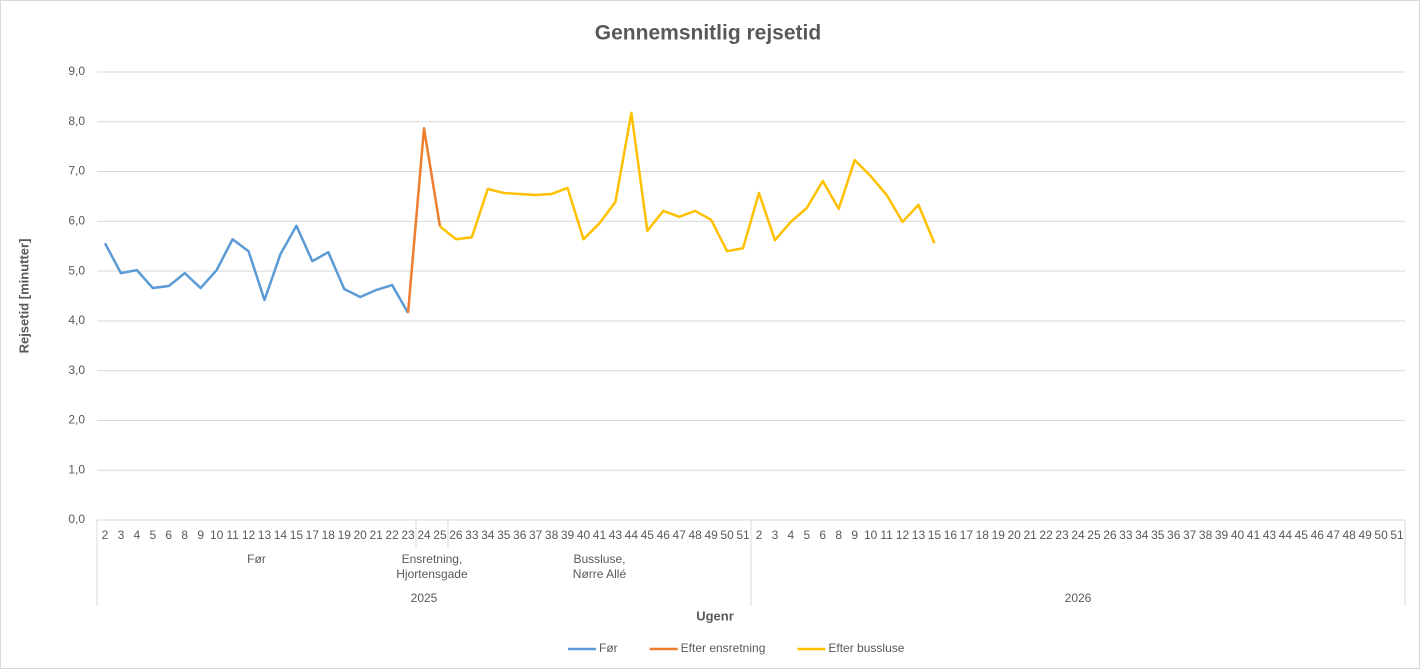  Describe the element at coordinates (424, 598) in the screenshot. I see `year-label: 2025` at that location.